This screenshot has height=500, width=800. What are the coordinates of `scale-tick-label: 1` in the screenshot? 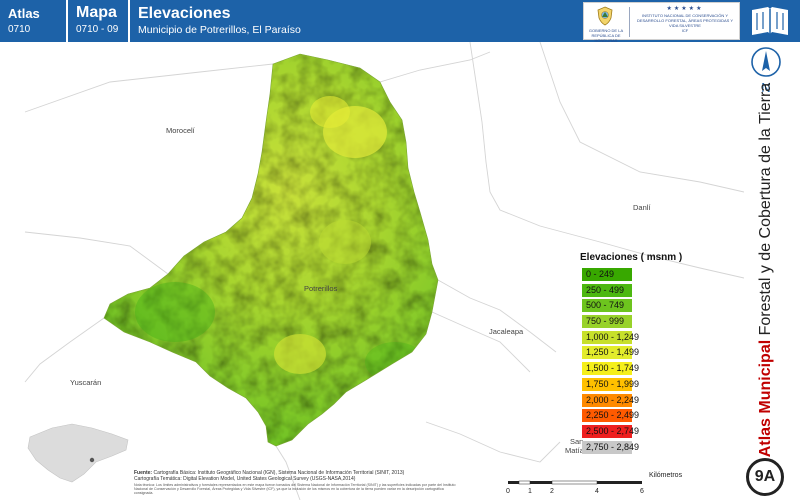 It's located at (530, 491).